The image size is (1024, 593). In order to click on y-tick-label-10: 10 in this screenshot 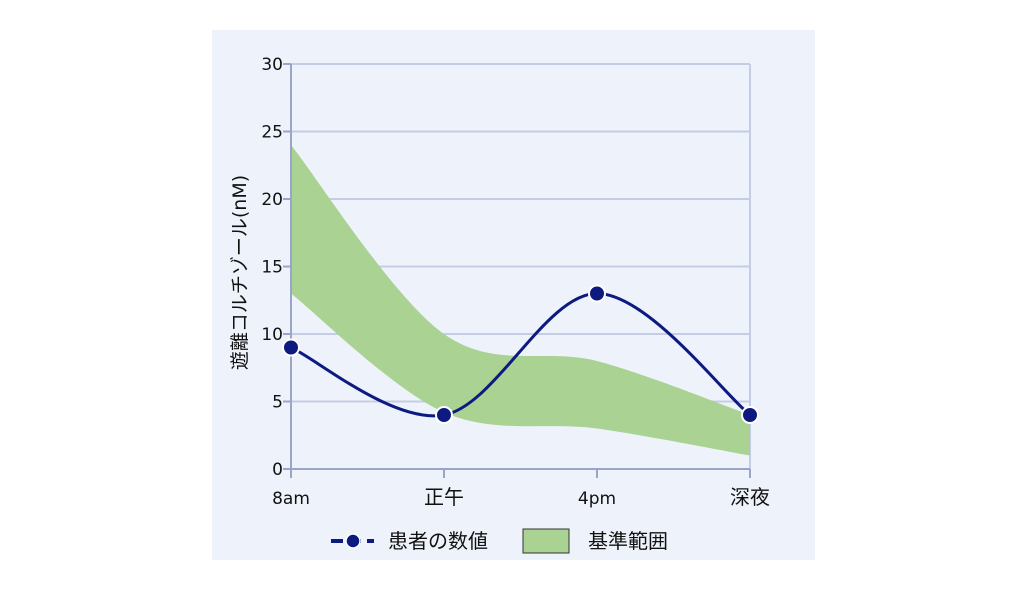, I will do `click(272, 335)`.